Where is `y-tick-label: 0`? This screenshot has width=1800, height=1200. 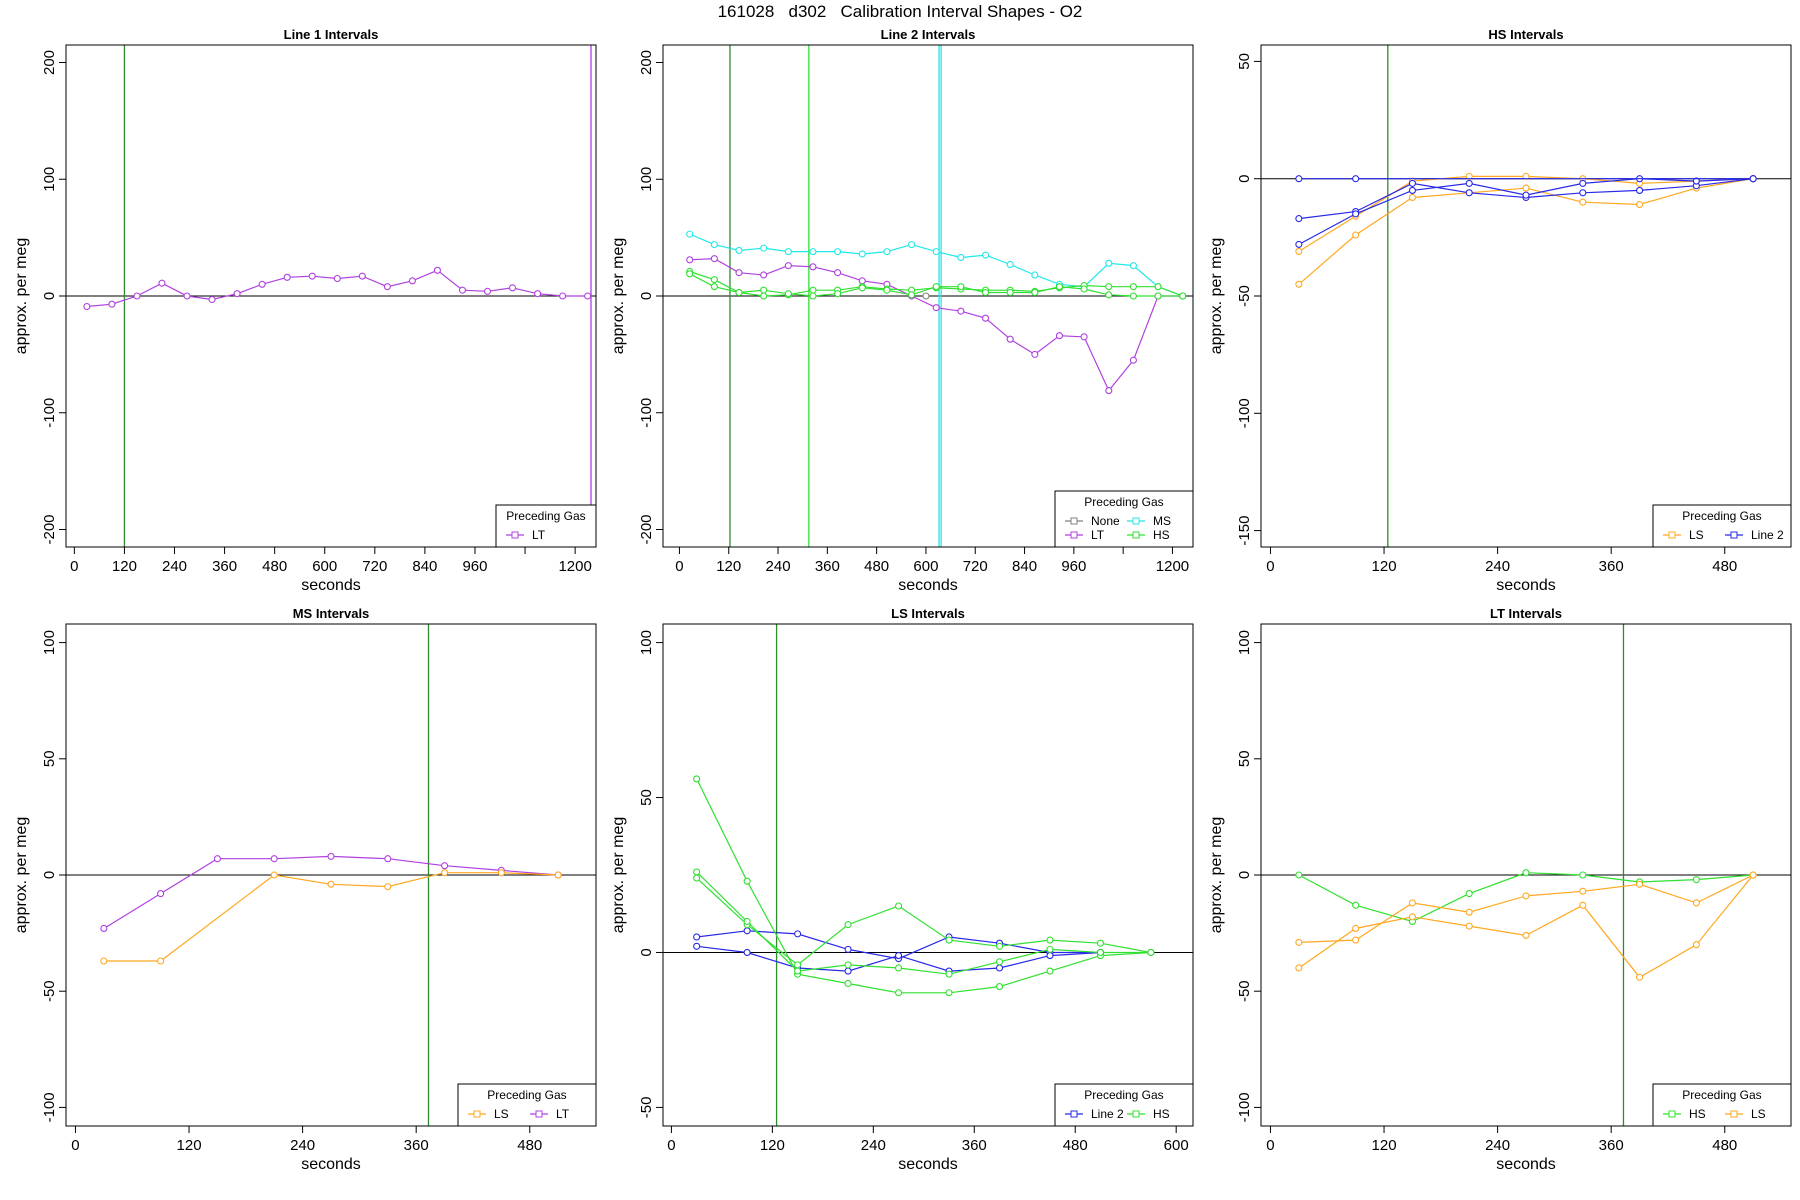
y-tick-label: 0 is located at coordinates (646, 952).